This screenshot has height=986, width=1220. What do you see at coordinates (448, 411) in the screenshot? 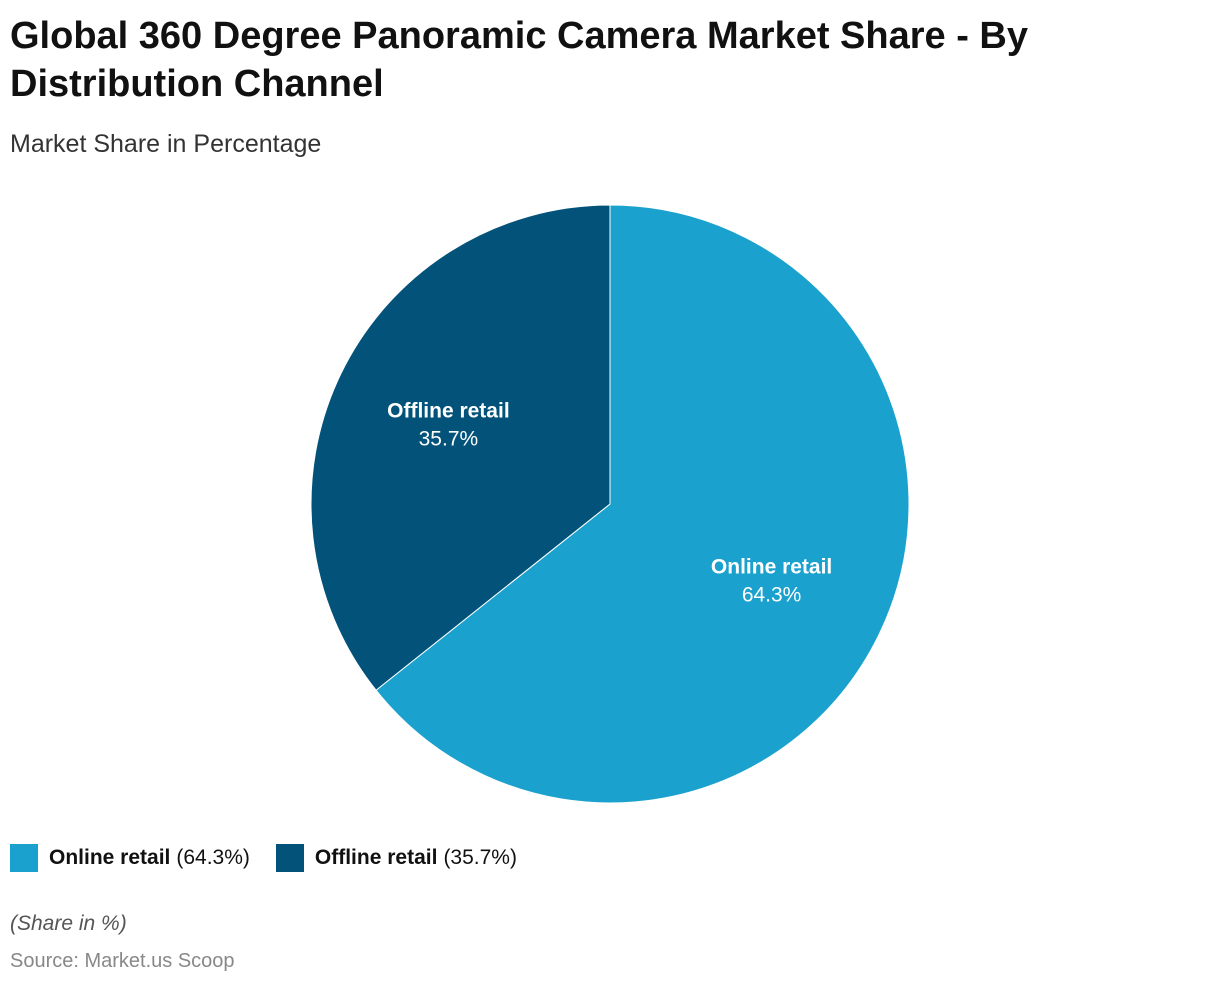
I see `slice-label: Offline retail` at bounding box center [448, 411].